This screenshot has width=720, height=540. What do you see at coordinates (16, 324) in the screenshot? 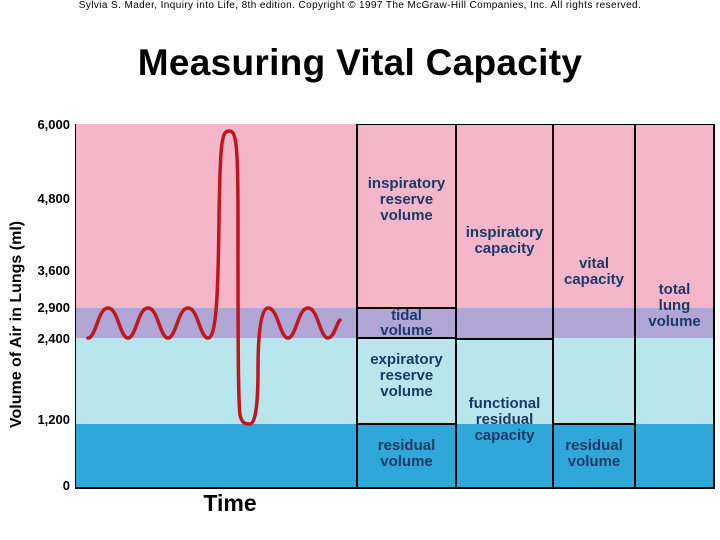
I see `y-axis-label: Volume of Air in Lungs (ml)` at bounding box center [16, 324].